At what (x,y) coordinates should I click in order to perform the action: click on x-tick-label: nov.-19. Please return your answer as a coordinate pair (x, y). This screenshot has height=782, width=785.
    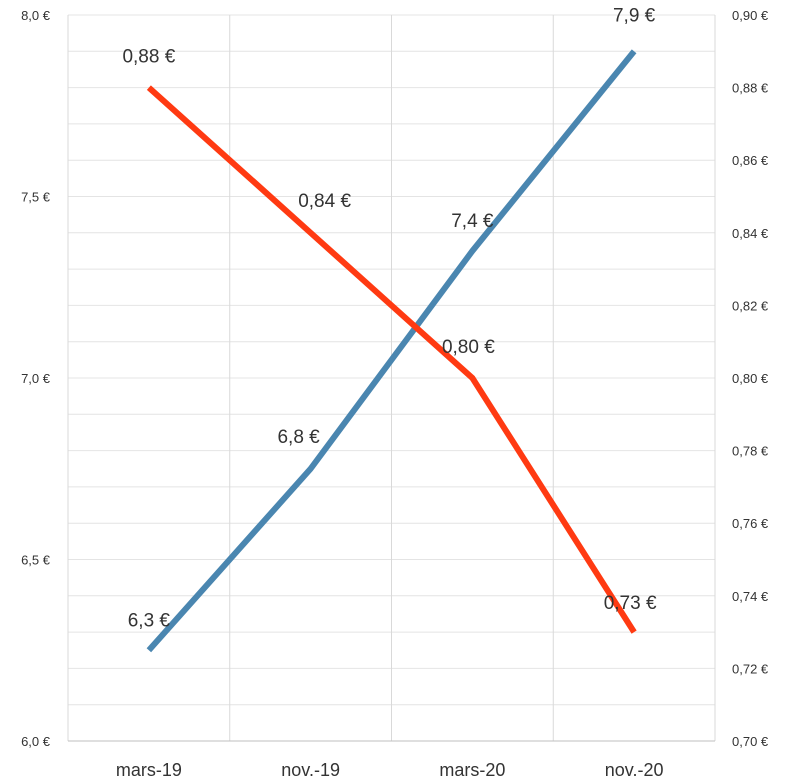
    Looking at the image, I should click on (310, 770).